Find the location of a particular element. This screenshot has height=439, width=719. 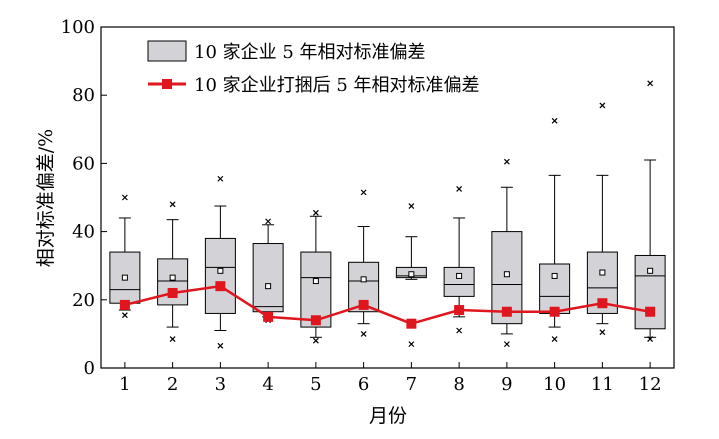

x-axis: 1 2 3 4 5 6 7 8 9 10 11 12 is located at coordinates (390, 378).